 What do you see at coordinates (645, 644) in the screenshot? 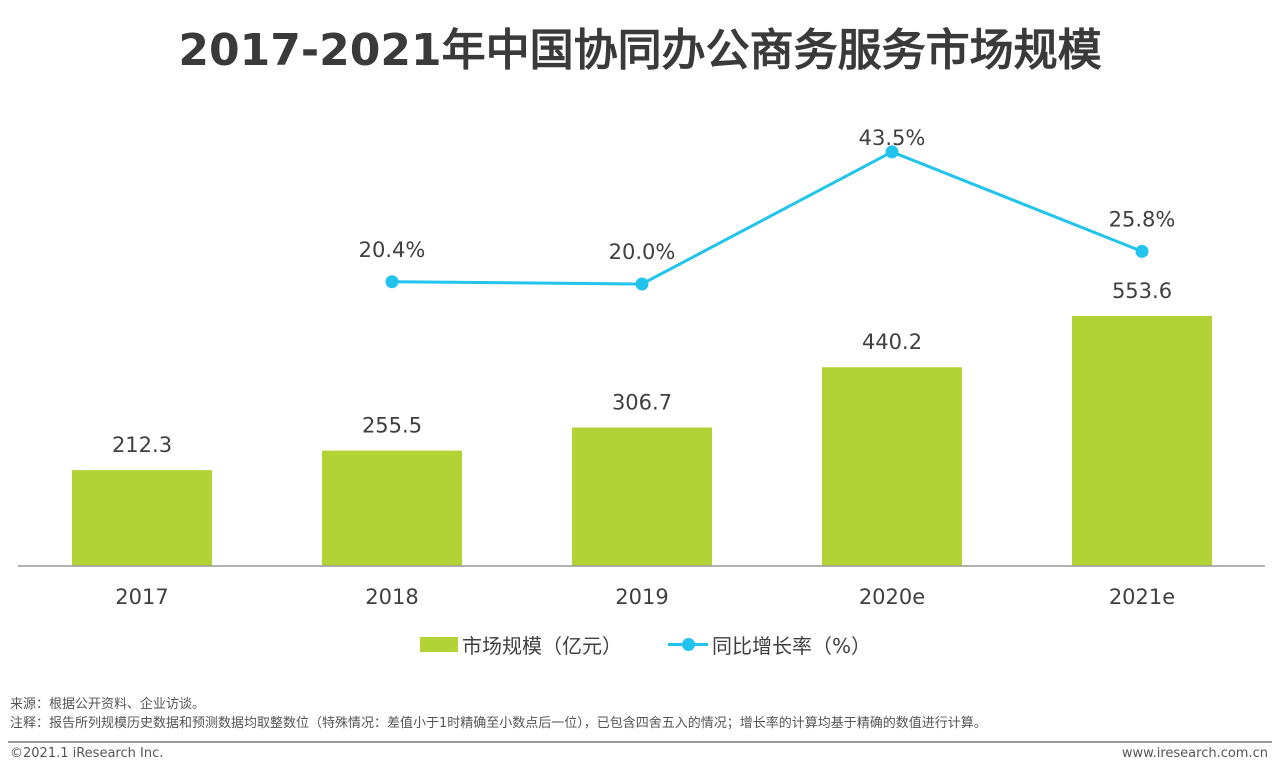
I see `legend: 市场规模（亿元） 同比增长率（%）` at bounding box center [645, 644].